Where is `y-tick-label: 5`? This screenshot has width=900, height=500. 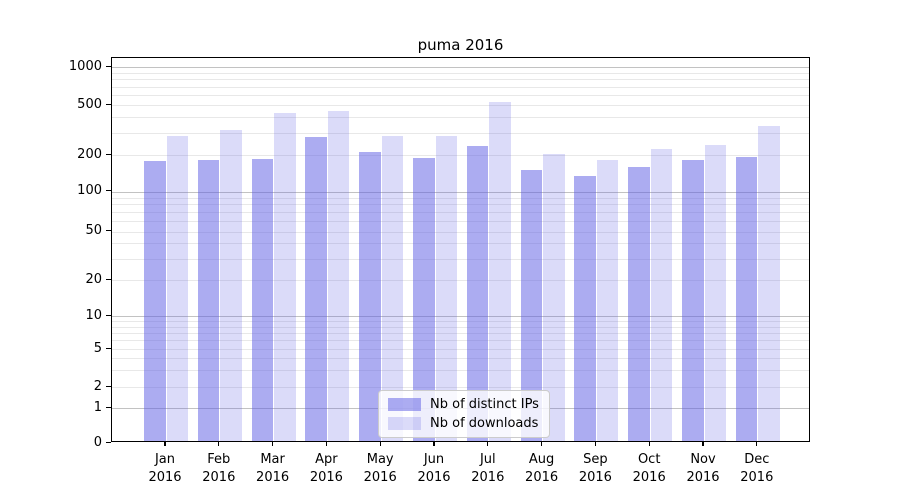 y-tick-label: 5 is located at coordinates (97, 348).